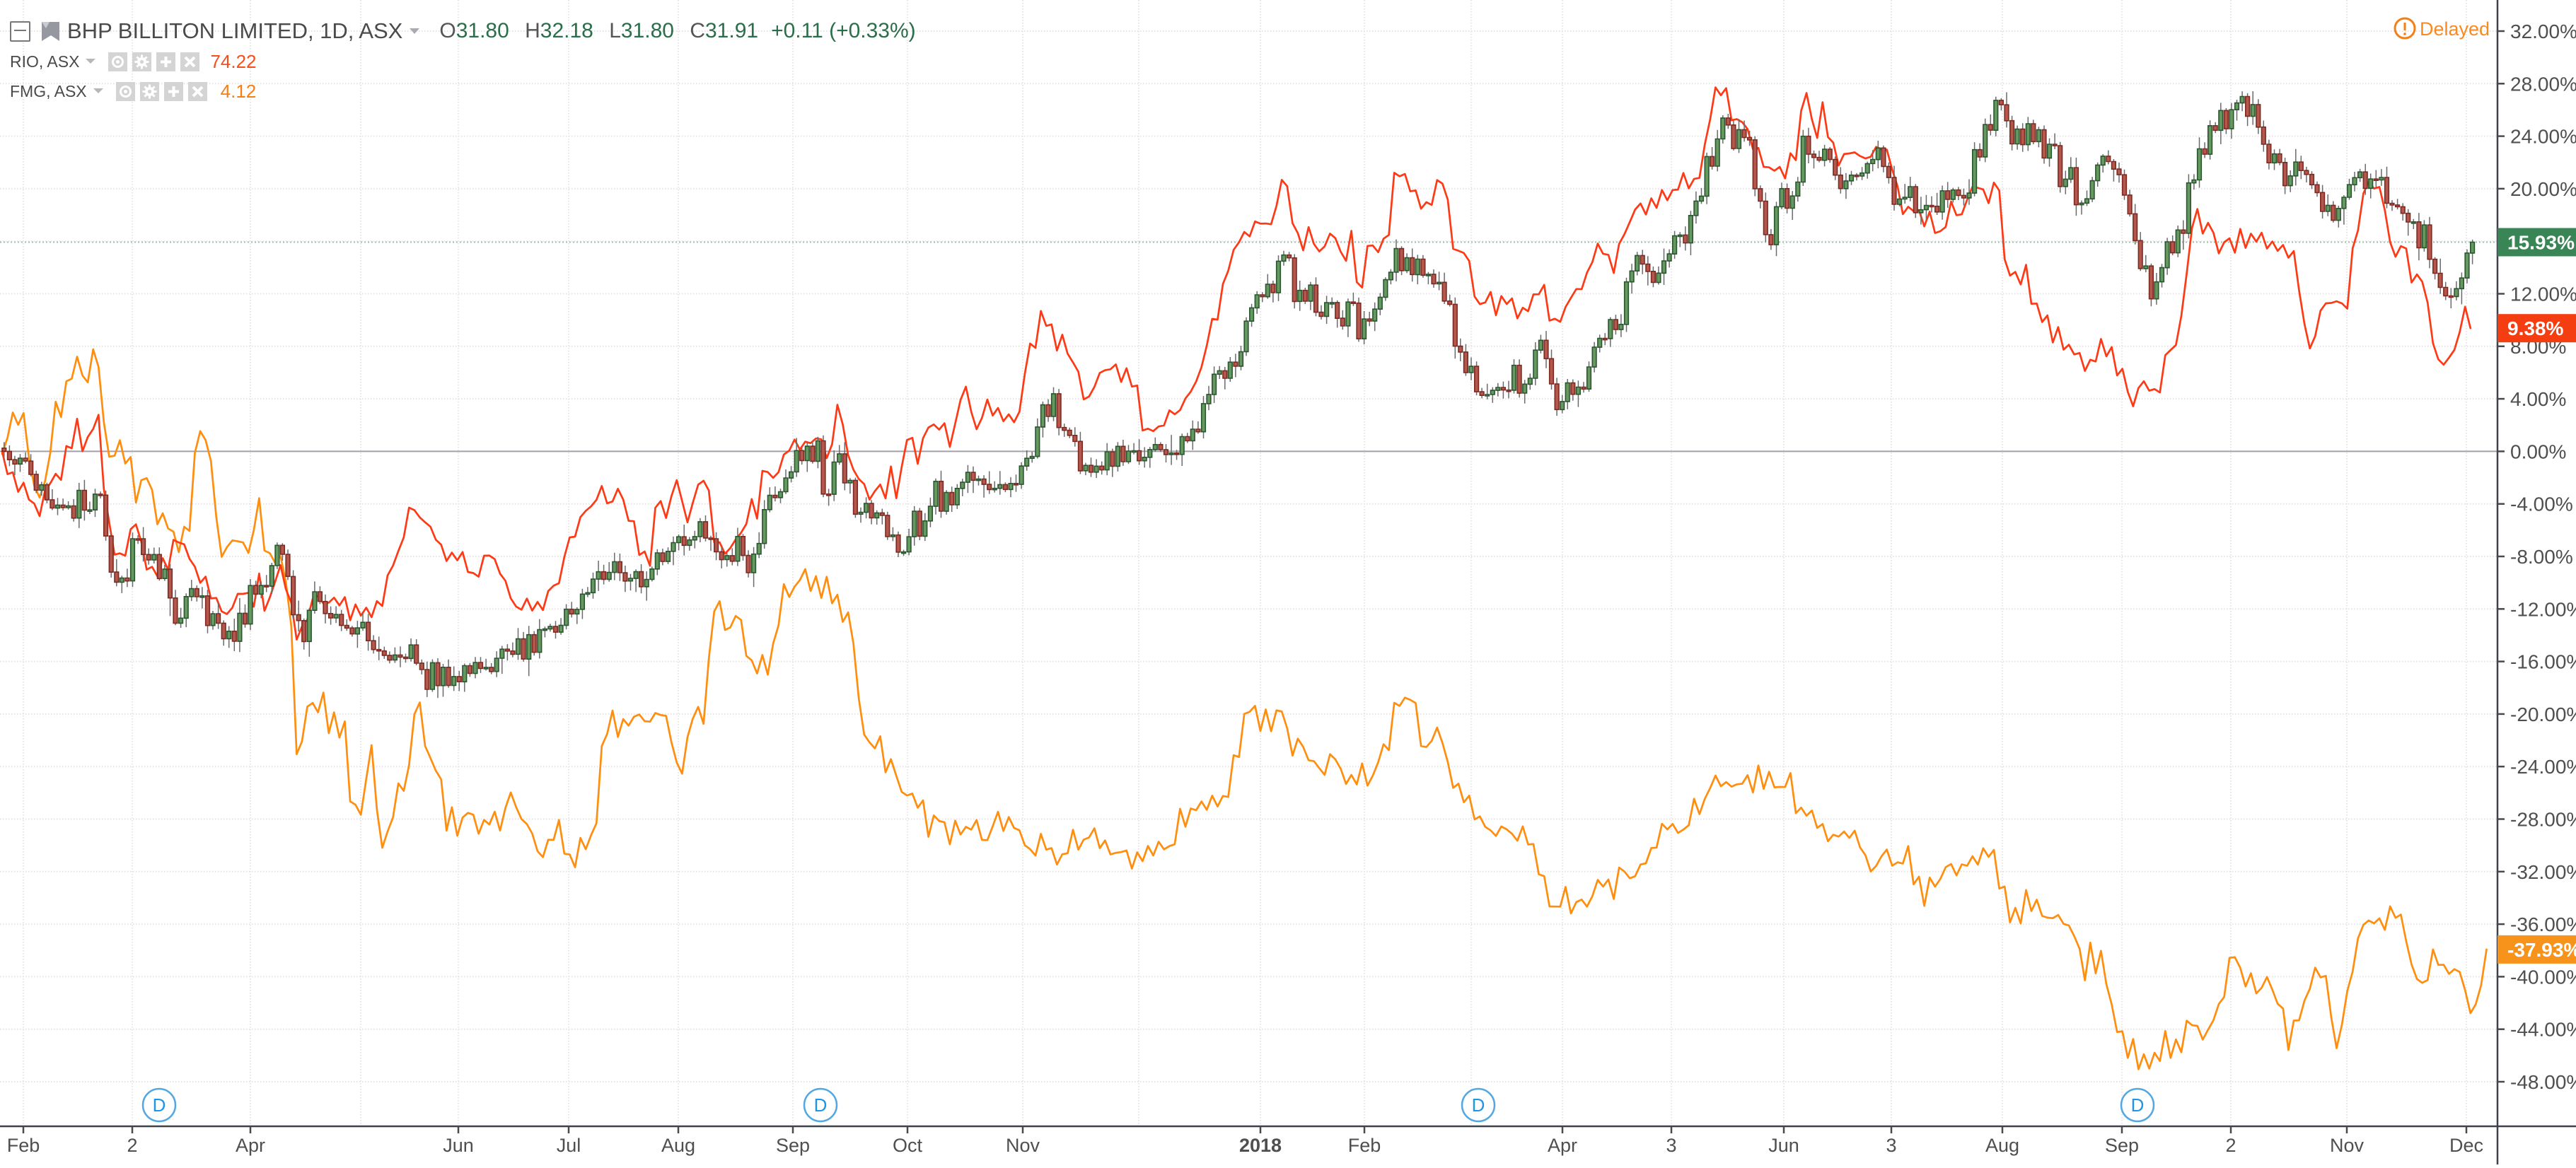 This screenshot has height=1168, width=2576. Describe the element at coordinates (2543, 714) in the screenshot. I see `svg-text: -20.00%` at that location.